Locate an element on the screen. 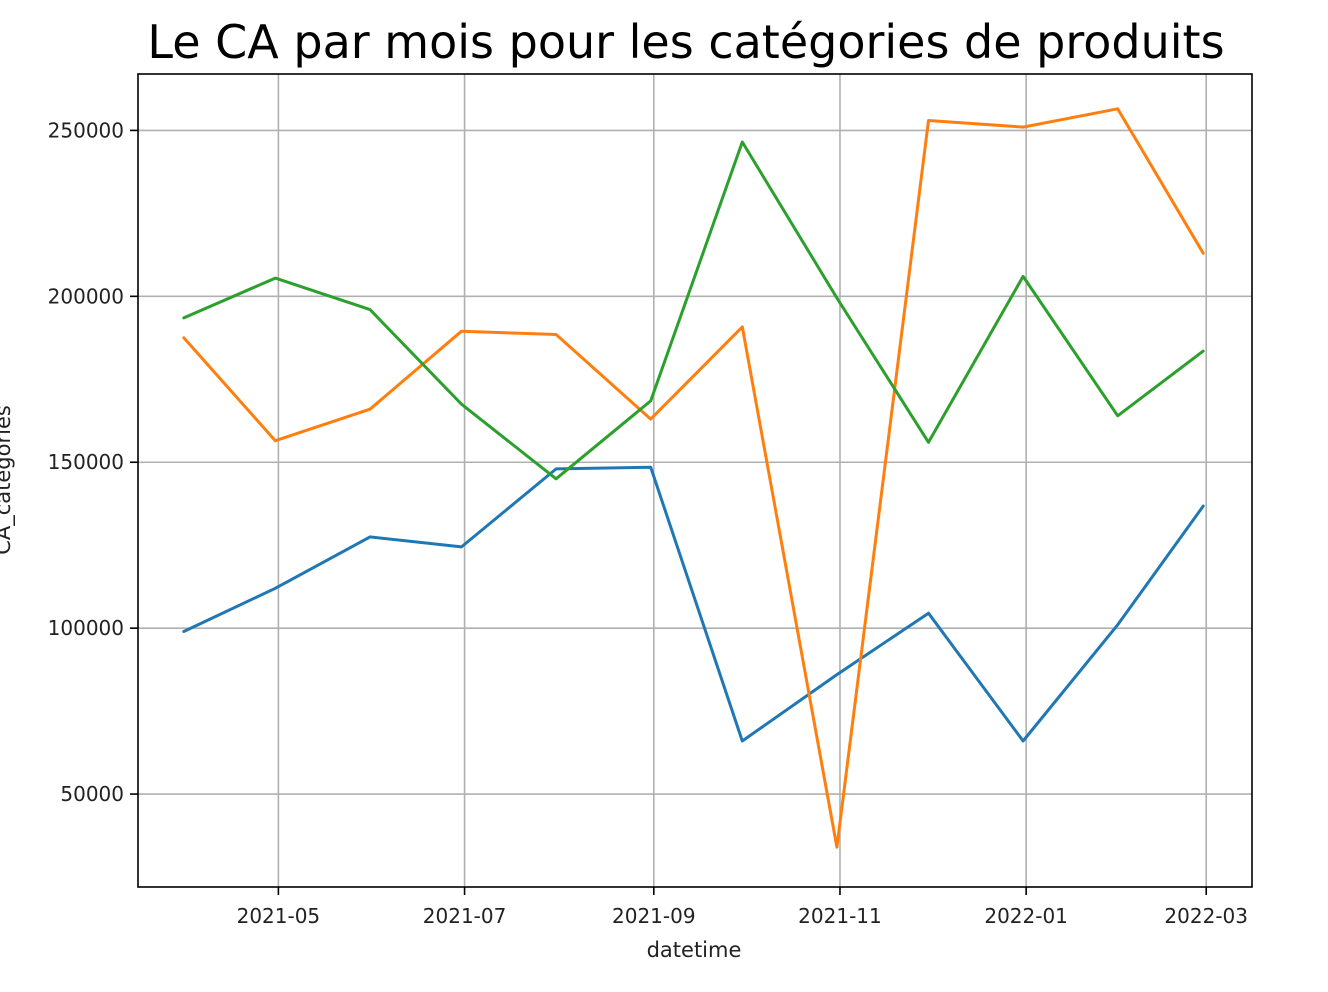  x-tick-label: 2022-01 is located at coordinates (1026, 916).